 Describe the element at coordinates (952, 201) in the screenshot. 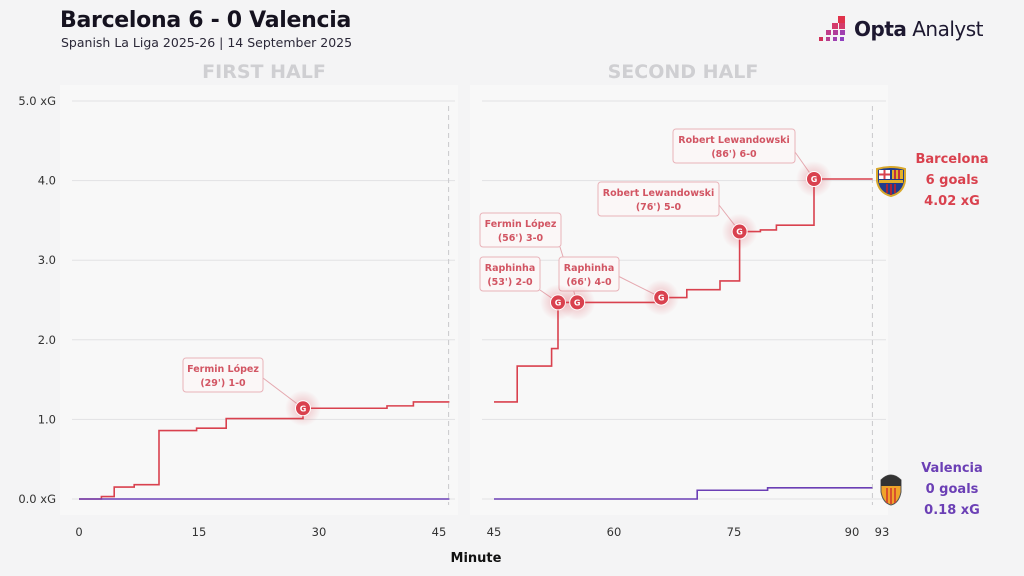

I see `barcelona-total-xg: 4.02 xG` at that location.